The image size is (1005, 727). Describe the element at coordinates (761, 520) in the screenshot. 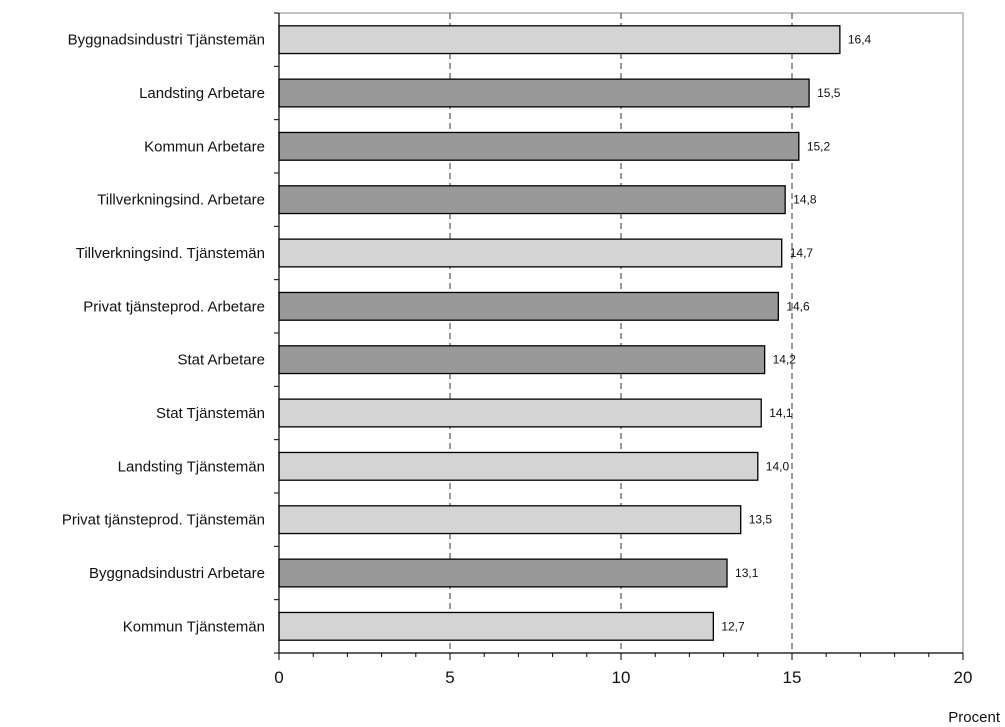

I see `value-label: 13,5` at that location.